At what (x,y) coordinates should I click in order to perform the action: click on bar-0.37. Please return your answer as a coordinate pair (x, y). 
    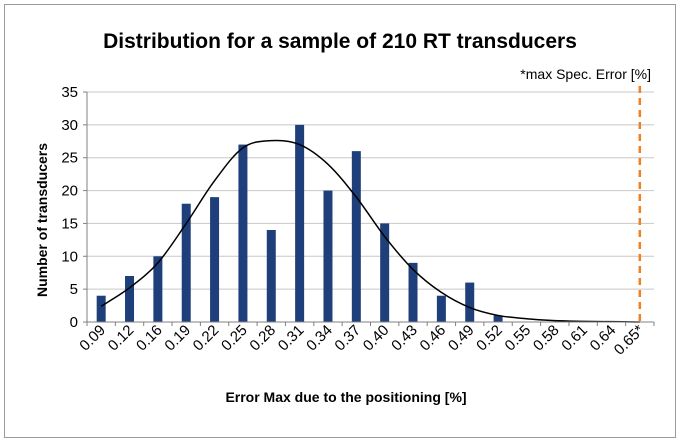
    Looking at the image, I should click on (356, 236).